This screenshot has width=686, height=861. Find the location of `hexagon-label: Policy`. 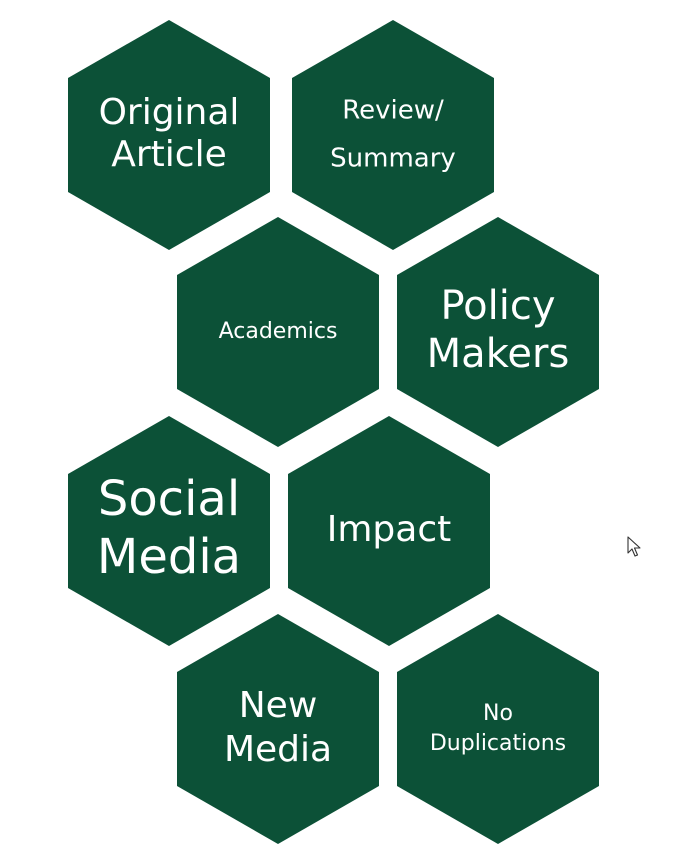

hexagon-label: Policy is located at coordinates (497, 306).